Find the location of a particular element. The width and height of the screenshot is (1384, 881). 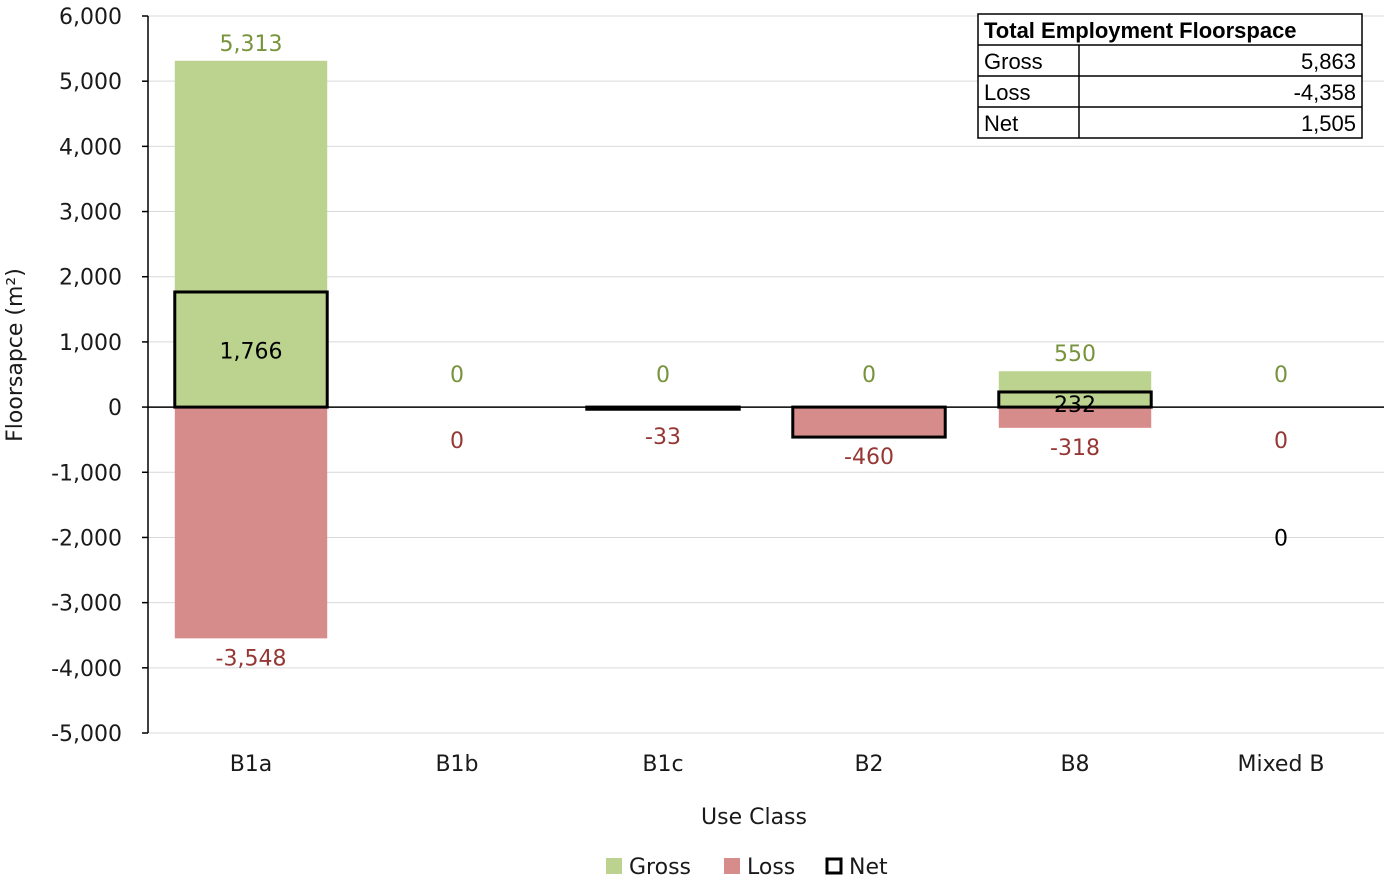

y-tick-label: -4,000 is located at coordinates (86, 669).